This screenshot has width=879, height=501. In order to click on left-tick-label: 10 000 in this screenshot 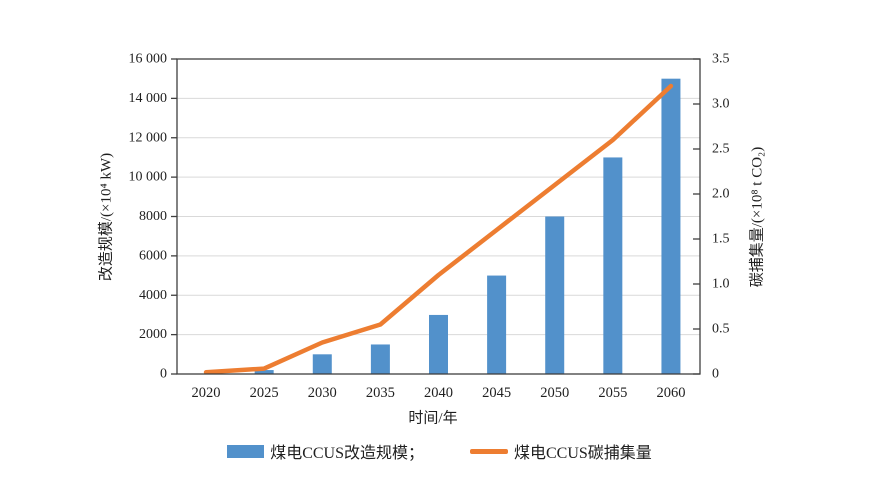, I will do `click(148, 177)`.